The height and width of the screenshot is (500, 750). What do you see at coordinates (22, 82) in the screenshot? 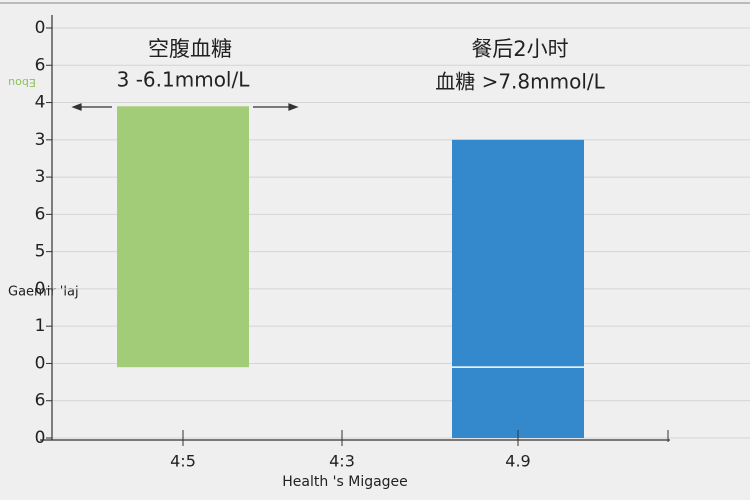
I see `y-axis-subtitle: Ebou` at bounding box center [22, 82].